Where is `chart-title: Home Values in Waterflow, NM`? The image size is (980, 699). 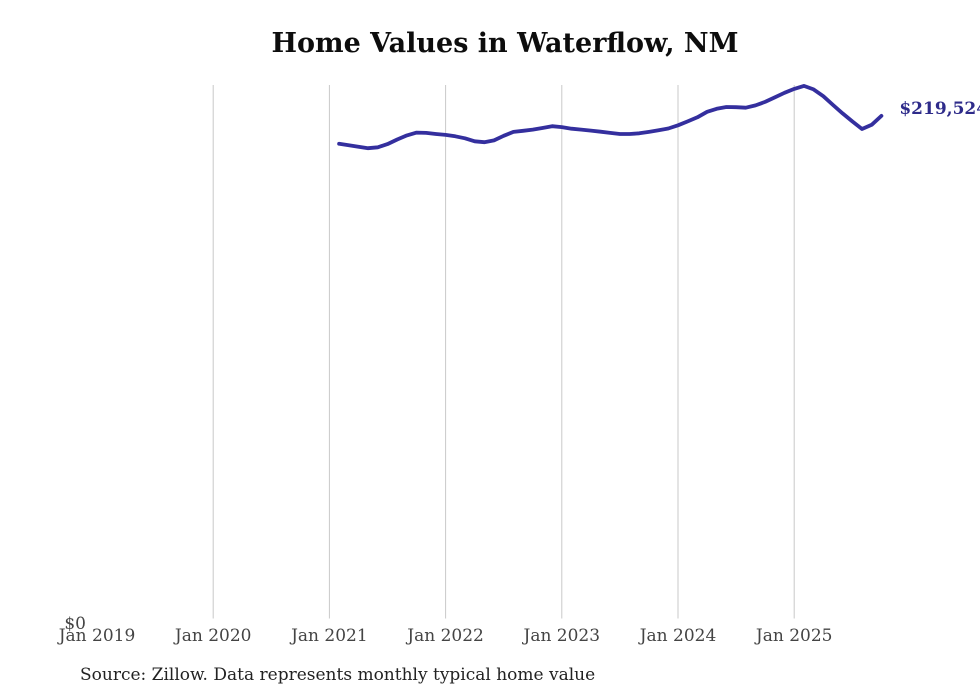
chart-title: Home Values in Waterflow, NM is located at coordinates (505, 43).